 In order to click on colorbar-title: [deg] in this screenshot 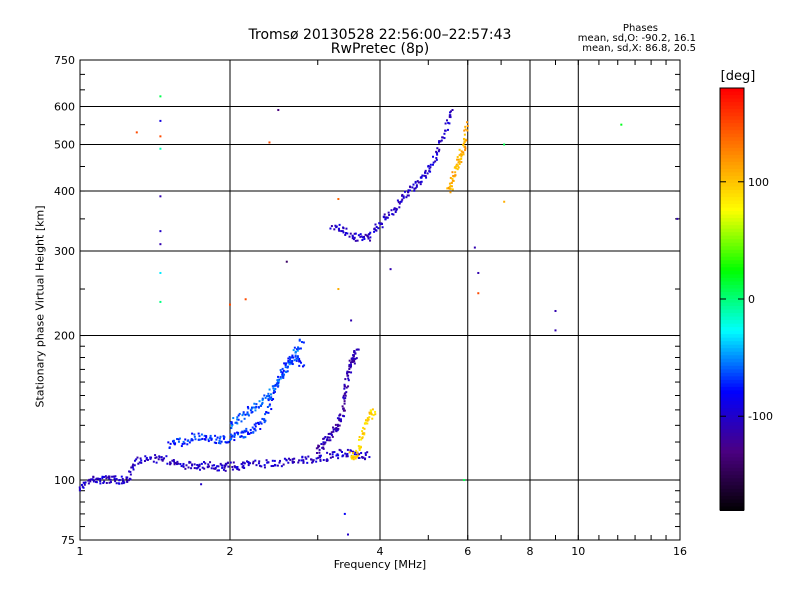, I will do `click(738, 76)`.